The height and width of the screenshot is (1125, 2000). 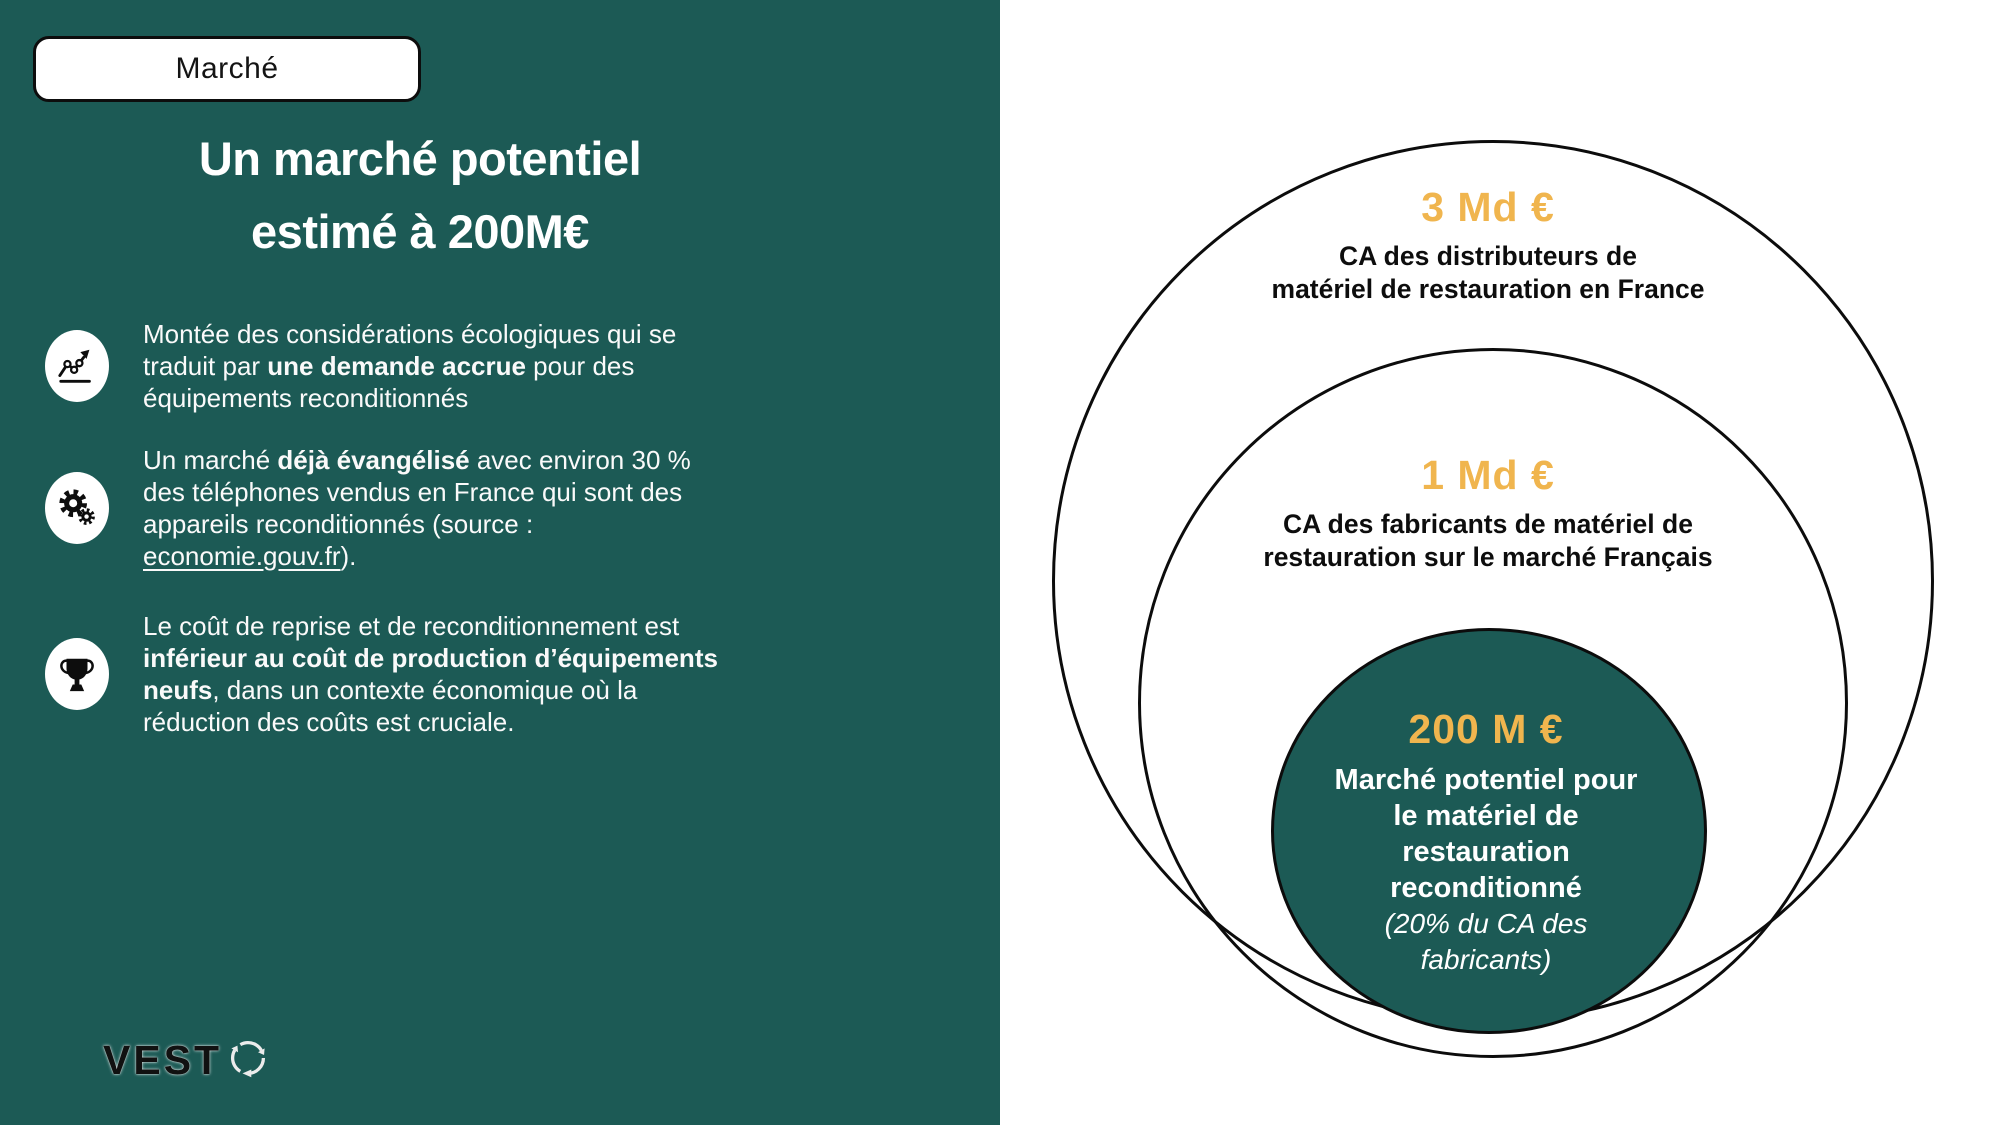 I want to click on value-3md: 3 Md €, so click(x=1488, y=207).